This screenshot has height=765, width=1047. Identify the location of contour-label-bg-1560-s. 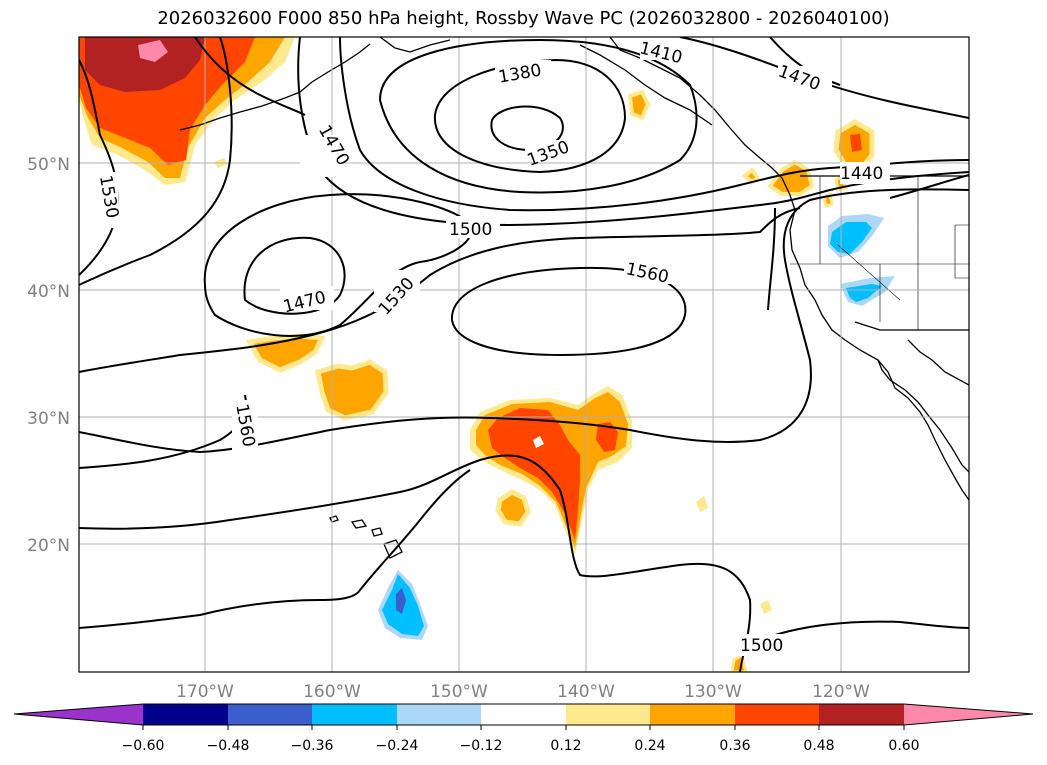
(245, 426).